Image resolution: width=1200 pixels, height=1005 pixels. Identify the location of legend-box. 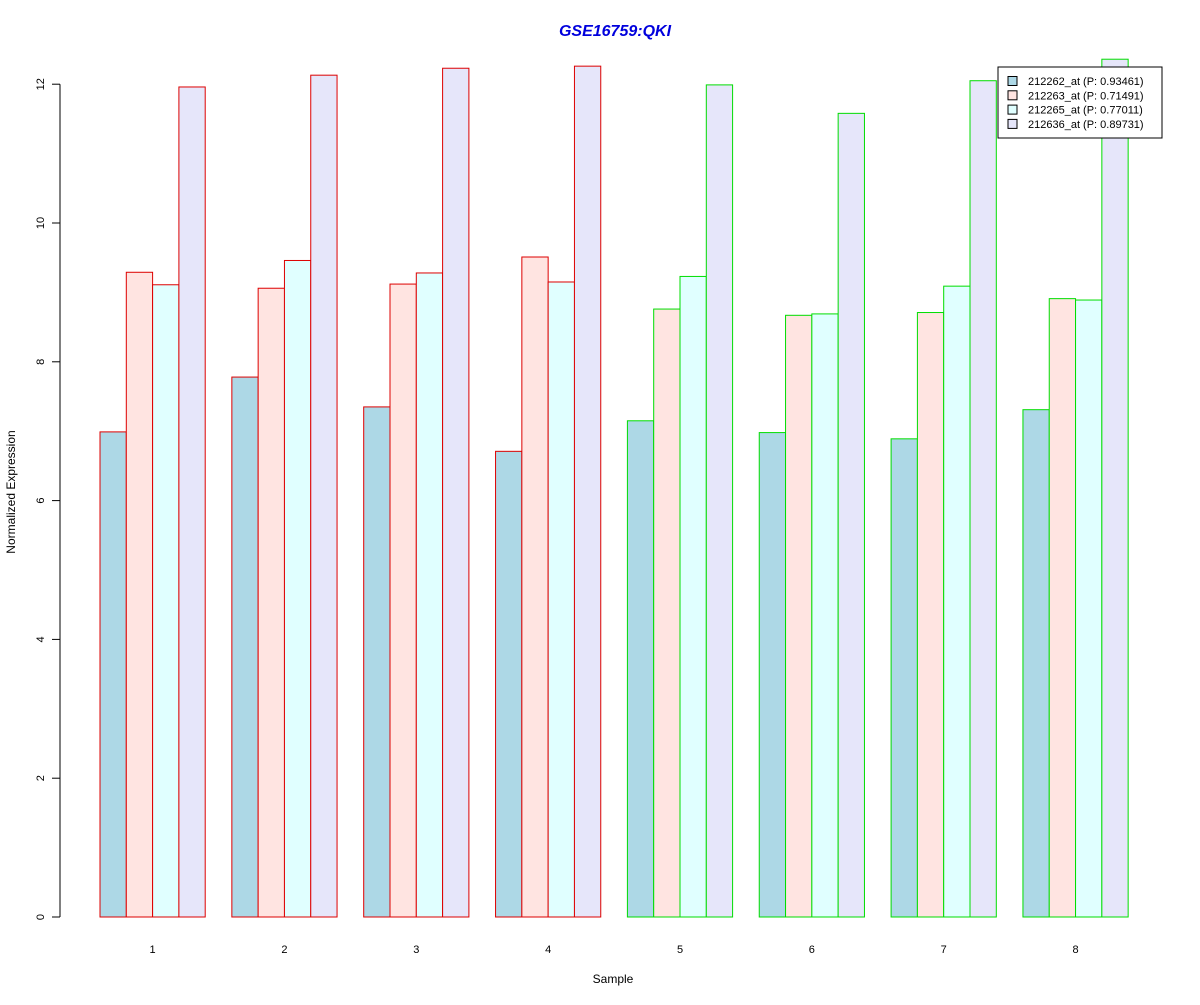
(1080, 102).